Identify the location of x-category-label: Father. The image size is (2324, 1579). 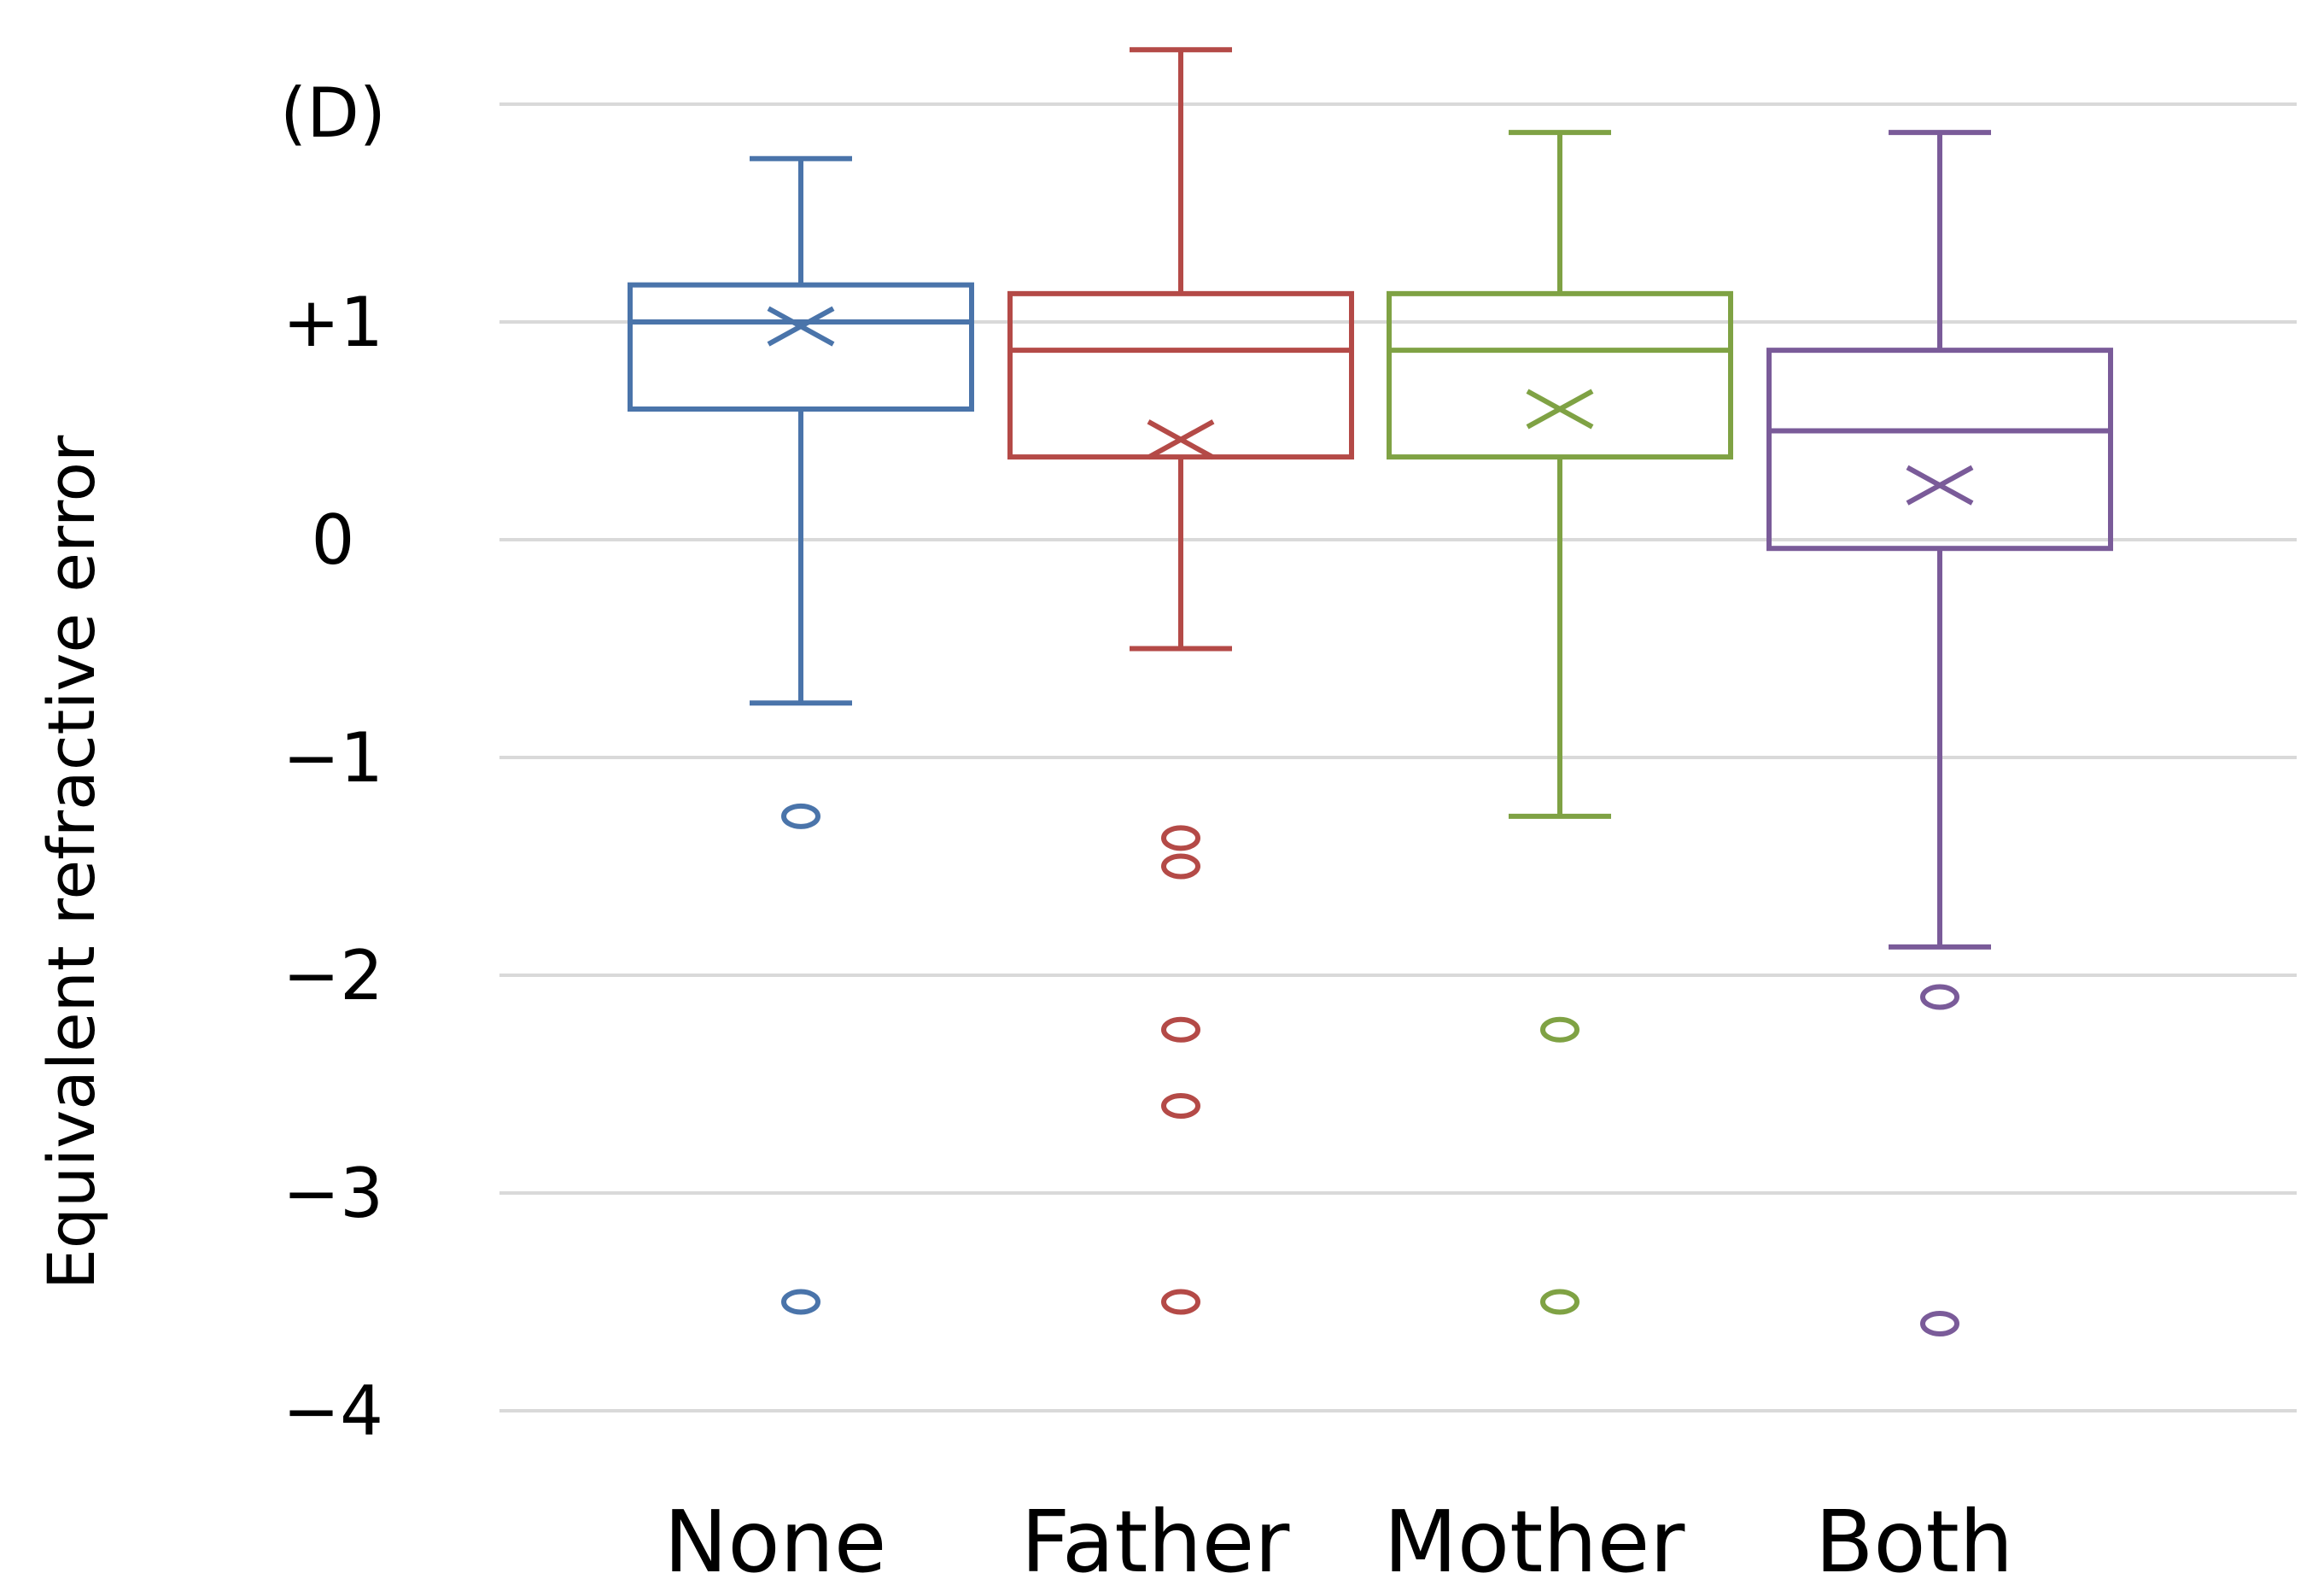
(1156, 1535).